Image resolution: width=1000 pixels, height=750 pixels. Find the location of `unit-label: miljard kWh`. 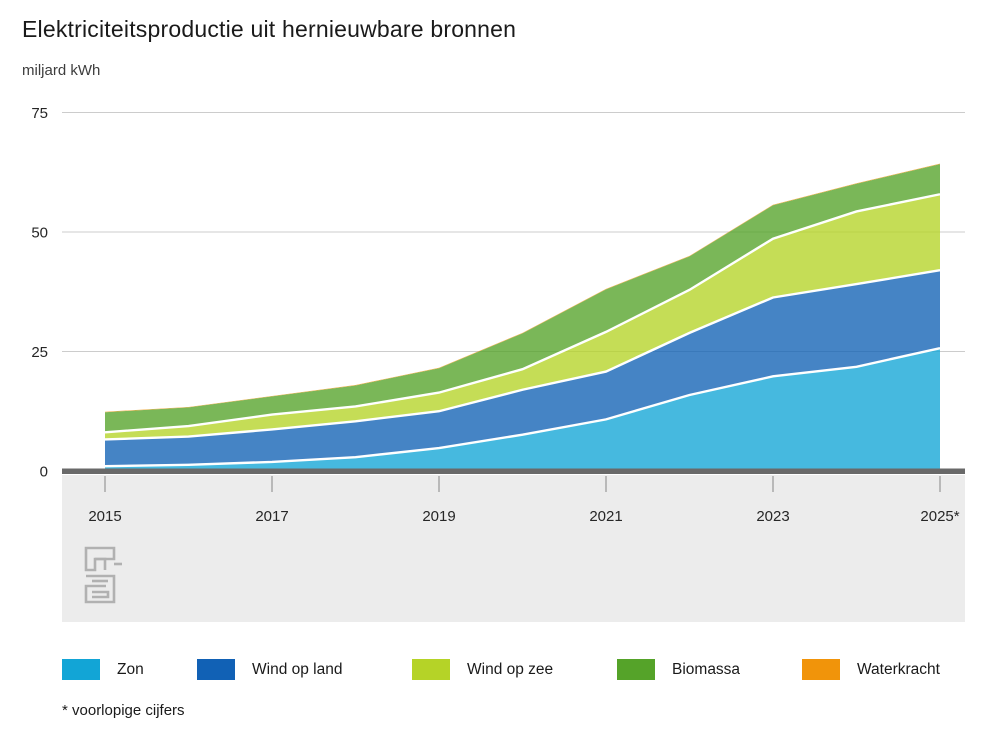

unit-label: miljard kWh is located at coordinates (61, 70).